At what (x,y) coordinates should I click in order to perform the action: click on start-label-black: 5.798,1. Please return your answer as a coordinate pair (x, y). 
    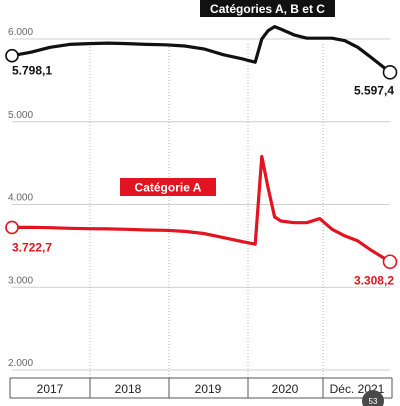
    Looking at the image, I should click on (32, 71).